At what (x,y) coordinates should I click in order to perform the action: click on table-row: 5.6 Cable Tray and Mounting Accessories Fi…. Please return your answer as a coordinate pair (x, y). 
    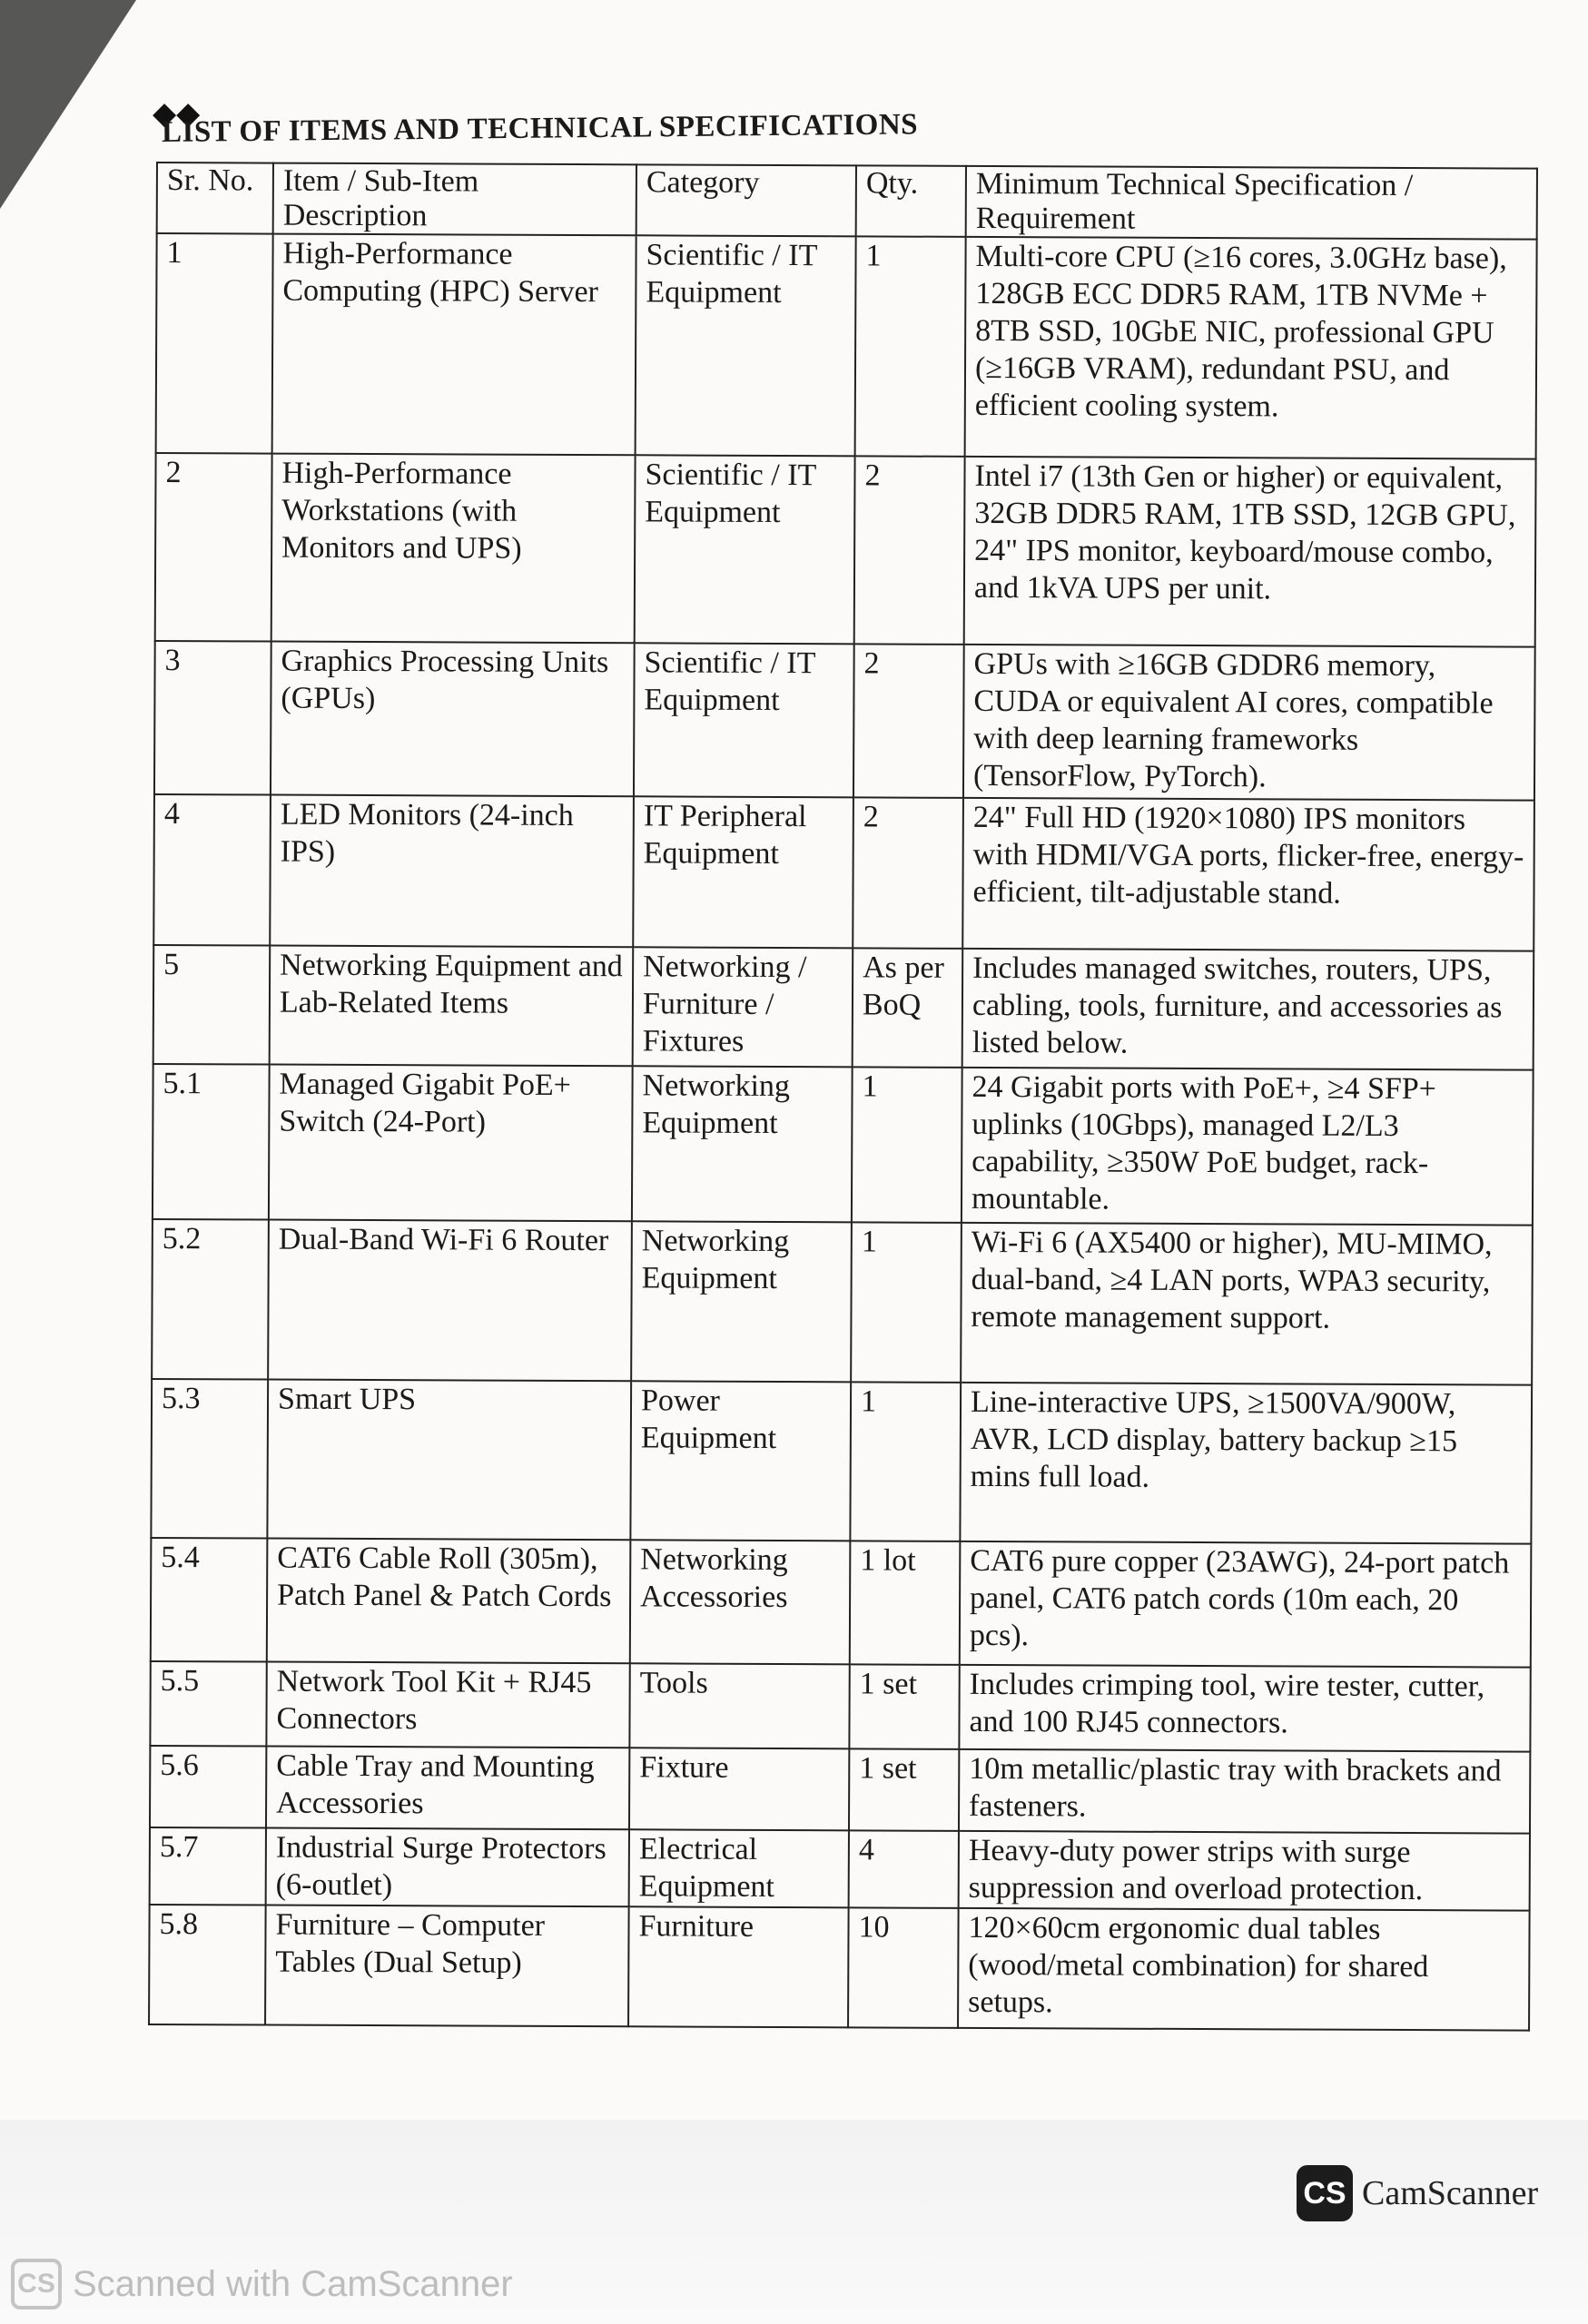
    Looking at the image, I should click on (840, 1789).